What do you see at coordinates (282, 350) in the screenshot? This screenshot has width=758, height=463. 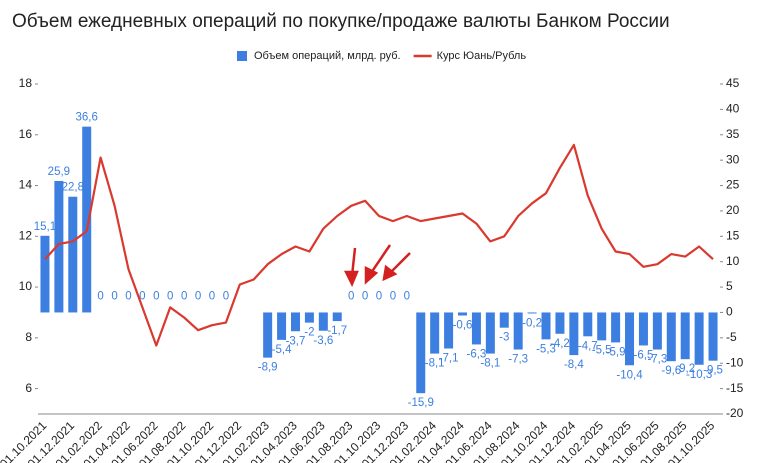 I see `value-label: -5,4` at bounding box center [282, 350].